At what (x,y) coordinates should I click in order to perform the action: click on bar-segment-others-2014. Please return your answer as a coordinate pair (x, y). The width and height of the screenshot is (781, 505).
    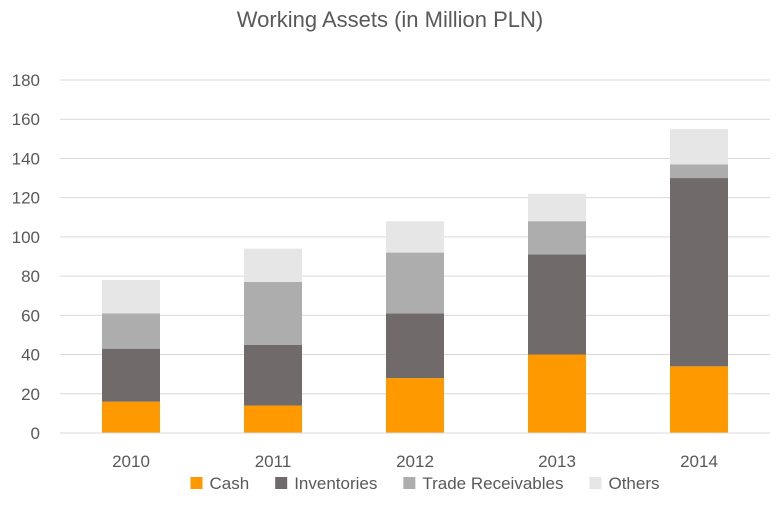
    Looking at the image, I should click on (699, 147).